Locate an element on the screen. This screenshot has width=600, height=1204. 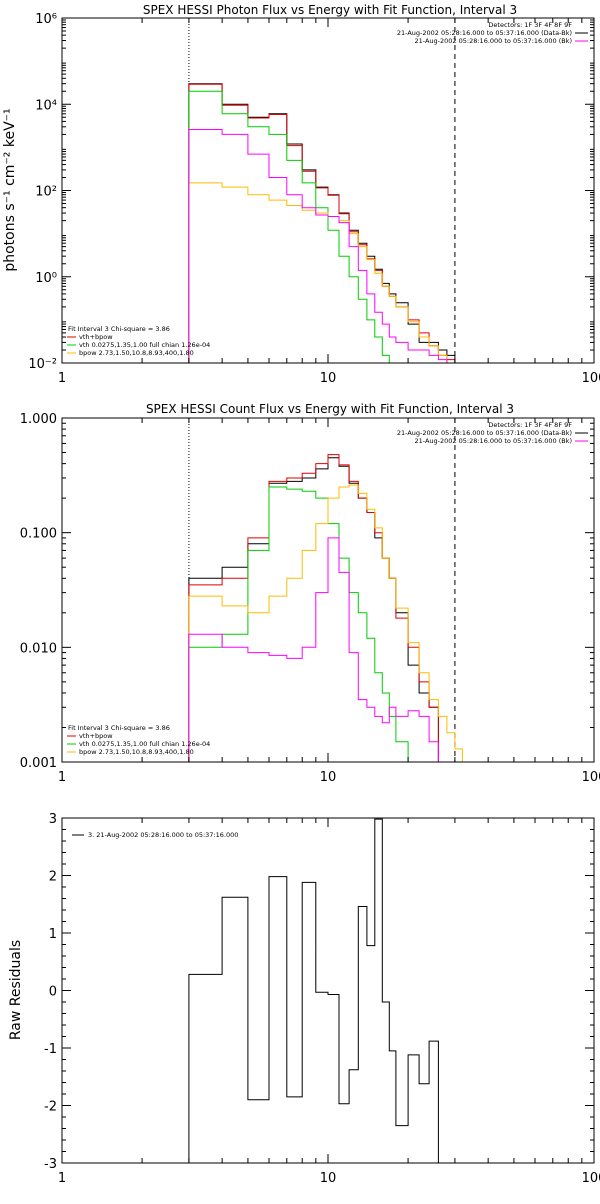
p1-plot-area is located at coordinates (331, 590).